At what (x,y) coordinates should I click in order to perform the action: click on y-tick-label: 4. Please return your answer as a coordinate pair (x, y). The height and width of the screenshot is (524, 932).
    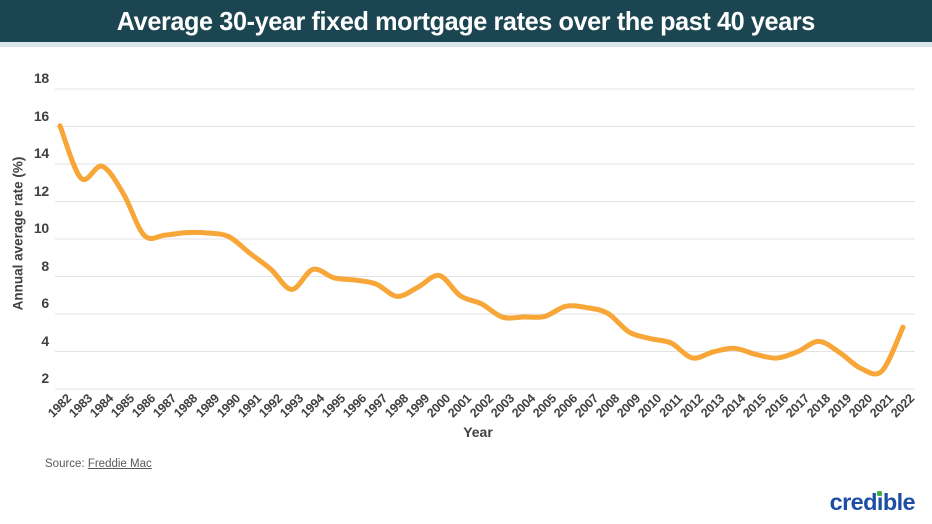
    Looking at the image, I should click on (45, 340).